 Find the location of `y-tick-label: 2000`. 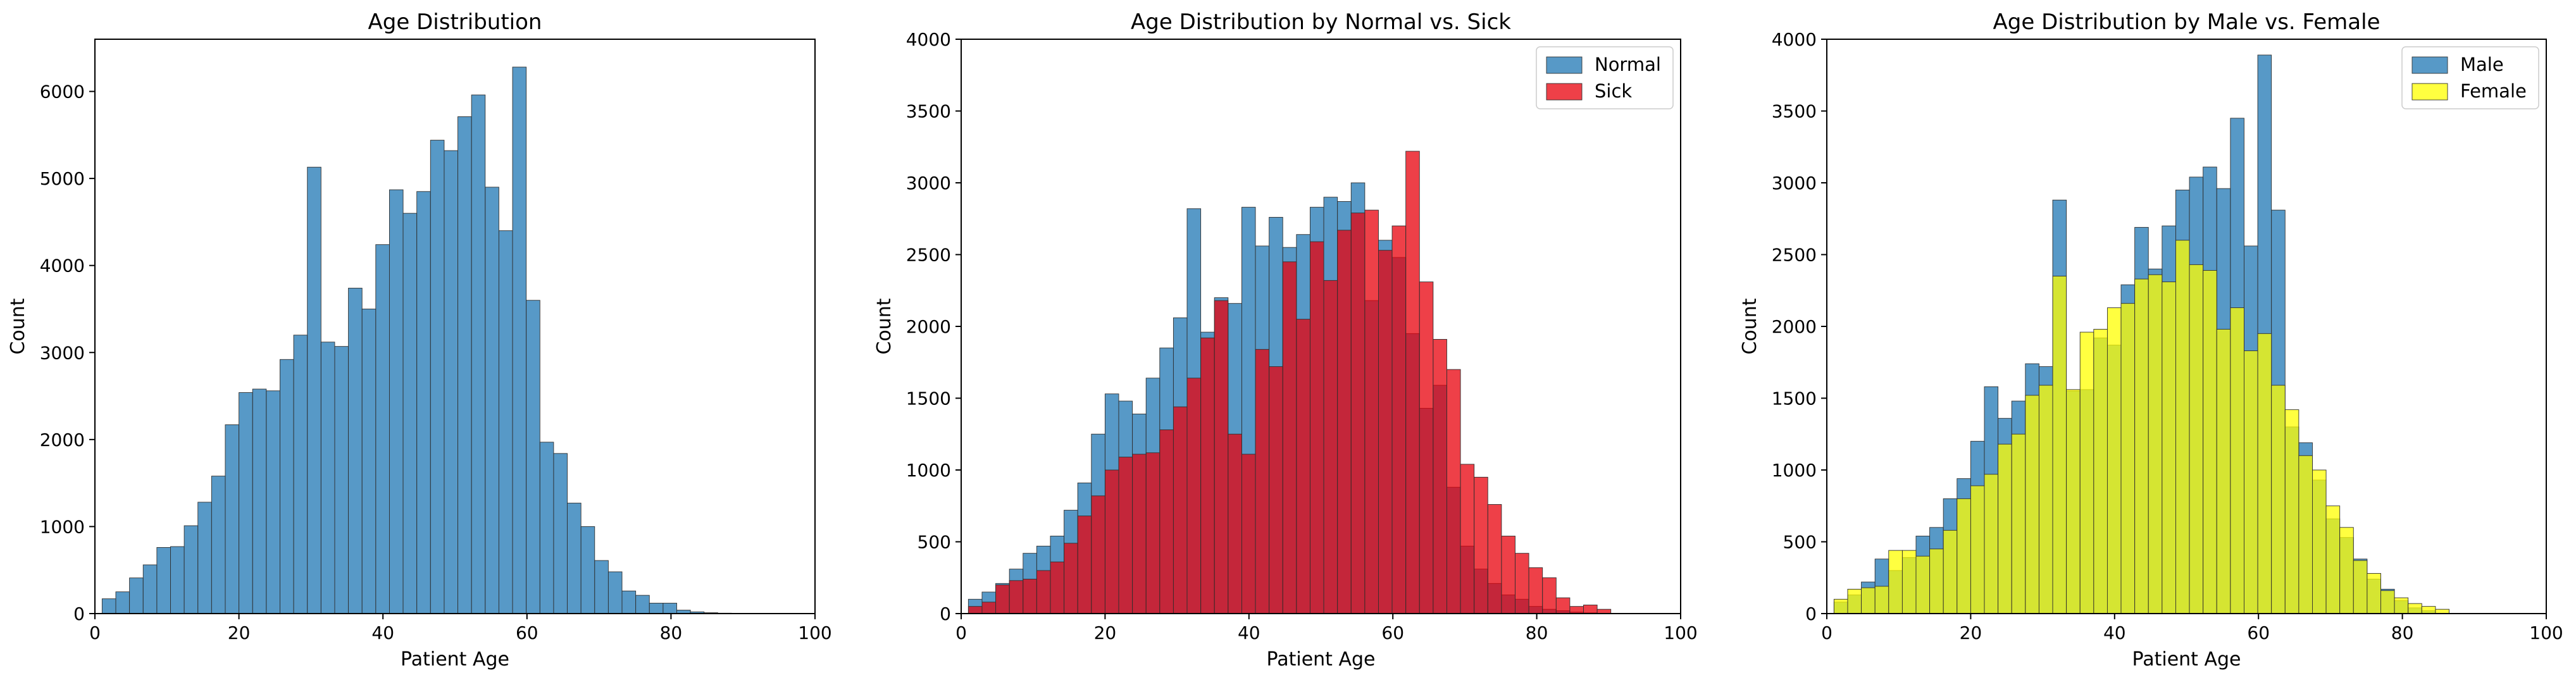

y-tick-label: 2000 is located at coordinates (929, 326).